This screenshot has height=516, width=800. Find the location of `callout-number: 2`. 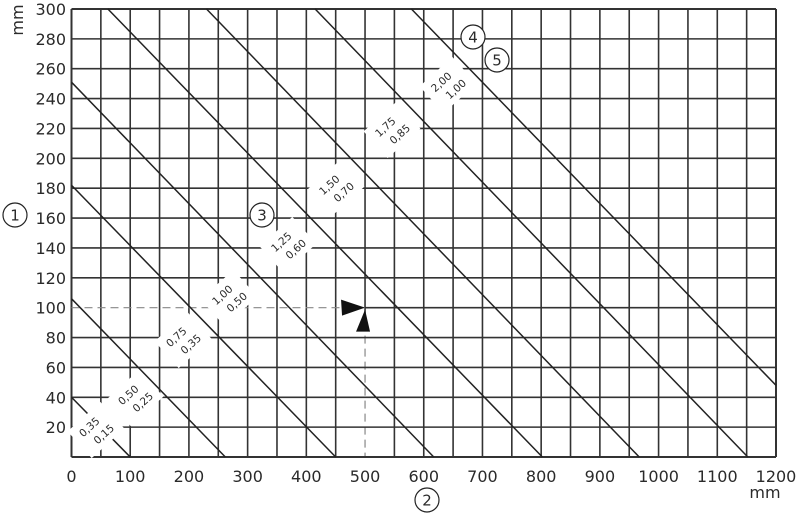

callout-number: 2 is located at coordinates (427, 501).